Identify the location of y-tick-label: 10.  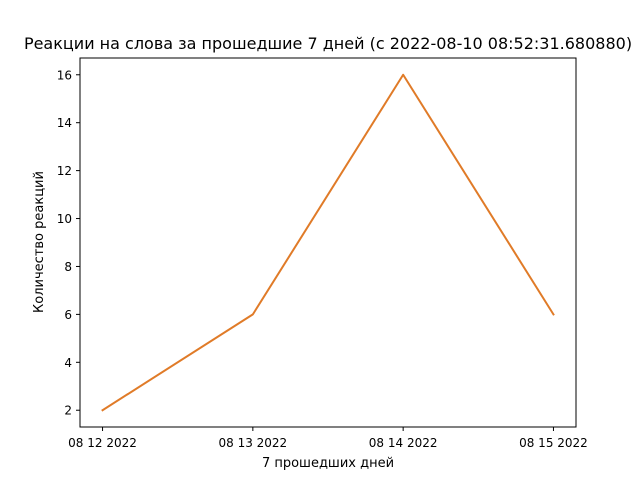
(64, 219).